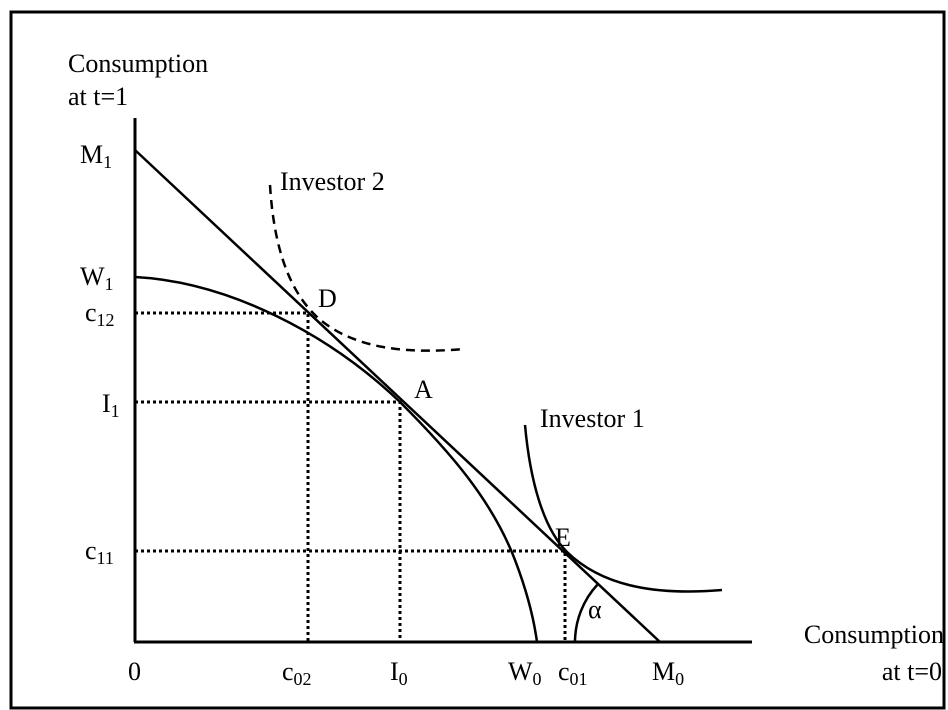 Image resolution: width=948 pixels, height=710 pixels. I want to click on x-label: M0, so click(668, 673).